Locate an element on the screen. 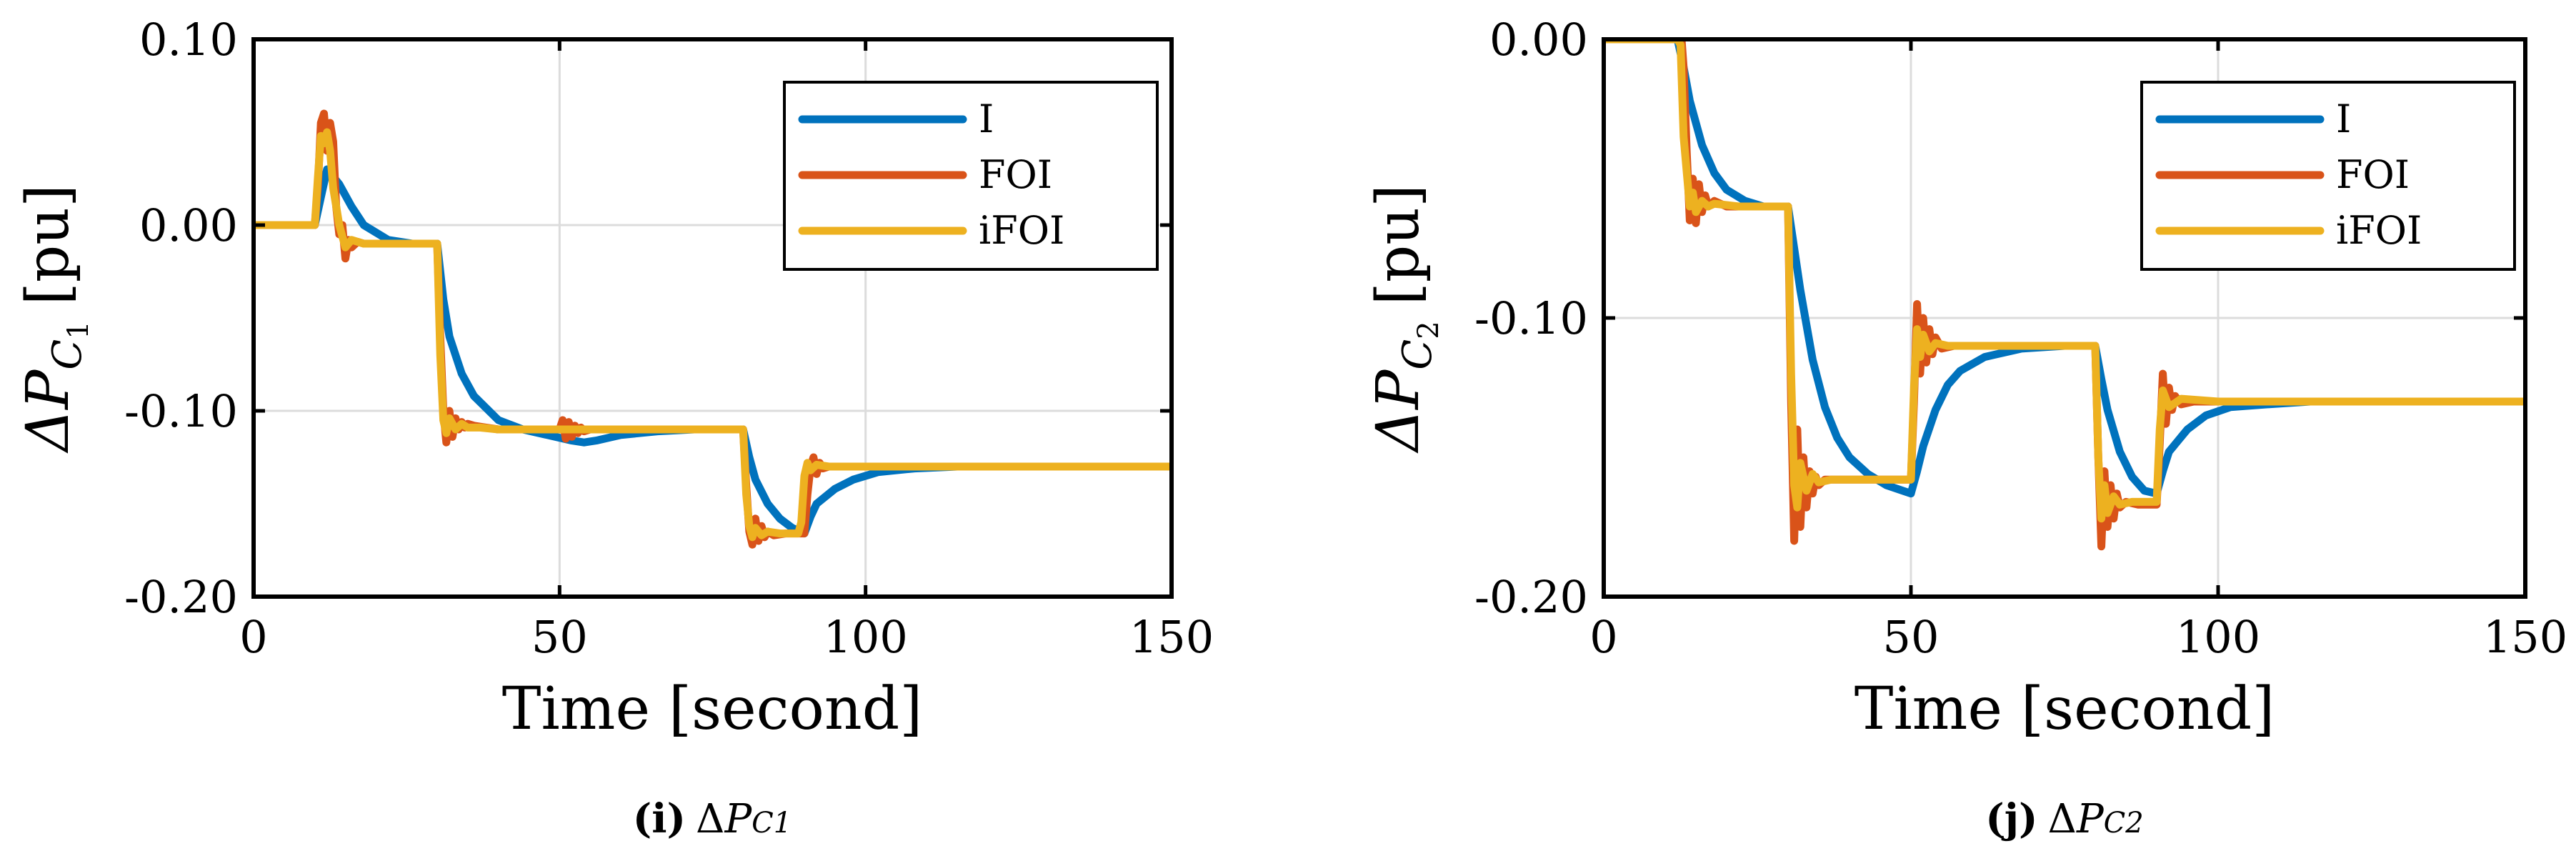  y-axis-label-subsub: 2 is located at coordinates (1429, 330).